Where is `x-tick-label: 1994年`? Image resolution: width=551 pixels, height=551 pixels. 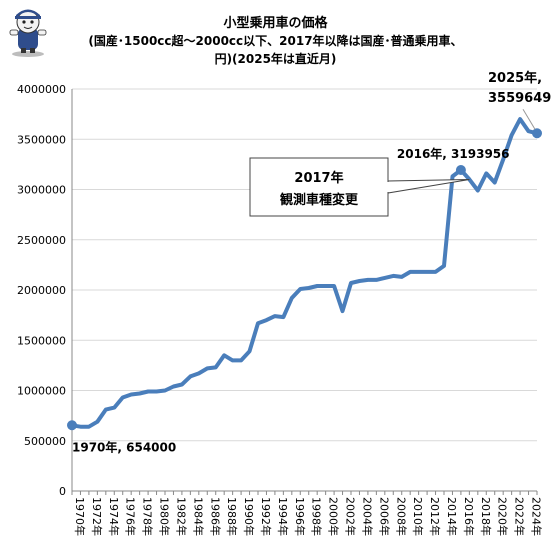
x-tick-label: 1994年 is located at coordinates (283, 516).